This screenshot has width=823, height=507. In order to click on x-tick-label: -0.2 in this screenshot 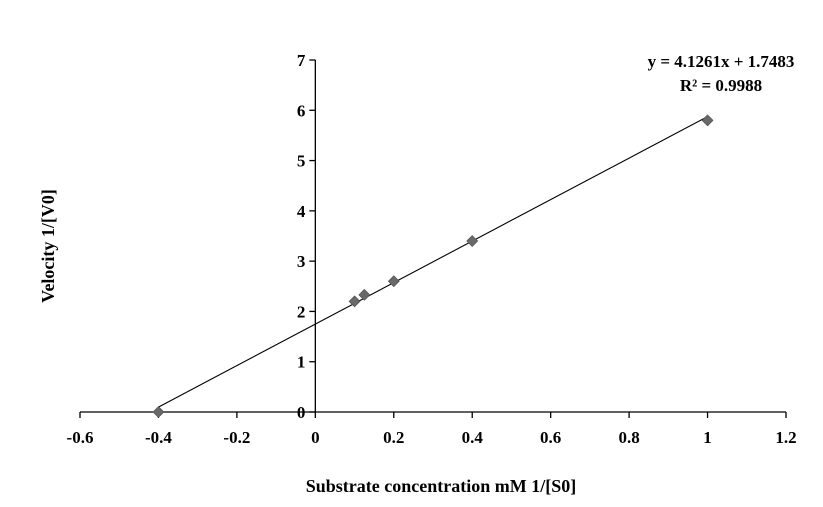, I will do `click(236, 437)`.